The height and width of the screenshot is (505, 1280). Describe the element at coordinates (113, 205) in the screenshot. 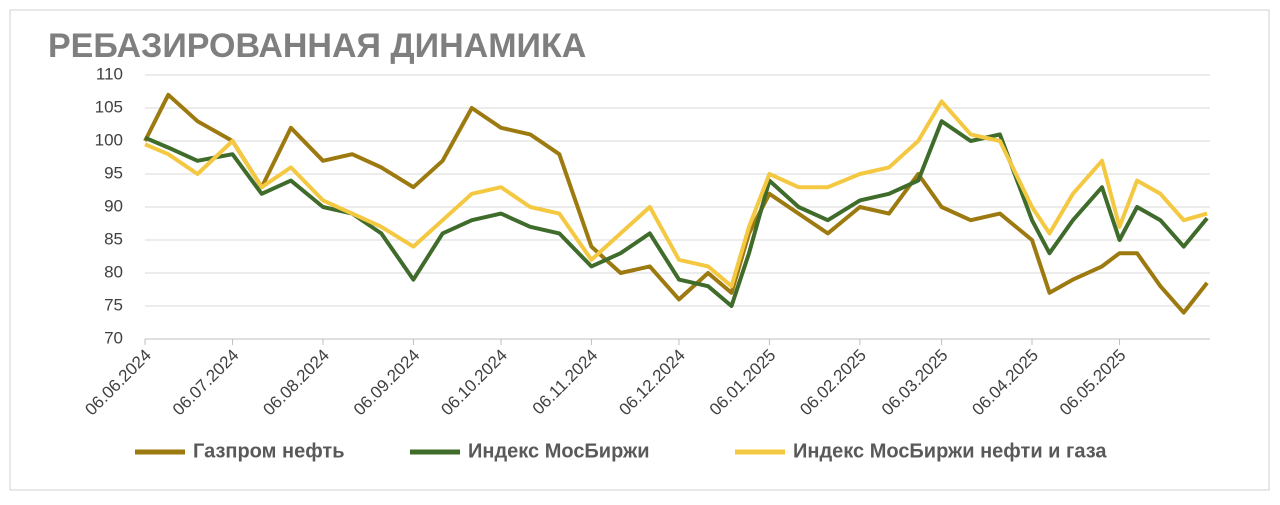

I see `y-tick-label: 90` at that location.